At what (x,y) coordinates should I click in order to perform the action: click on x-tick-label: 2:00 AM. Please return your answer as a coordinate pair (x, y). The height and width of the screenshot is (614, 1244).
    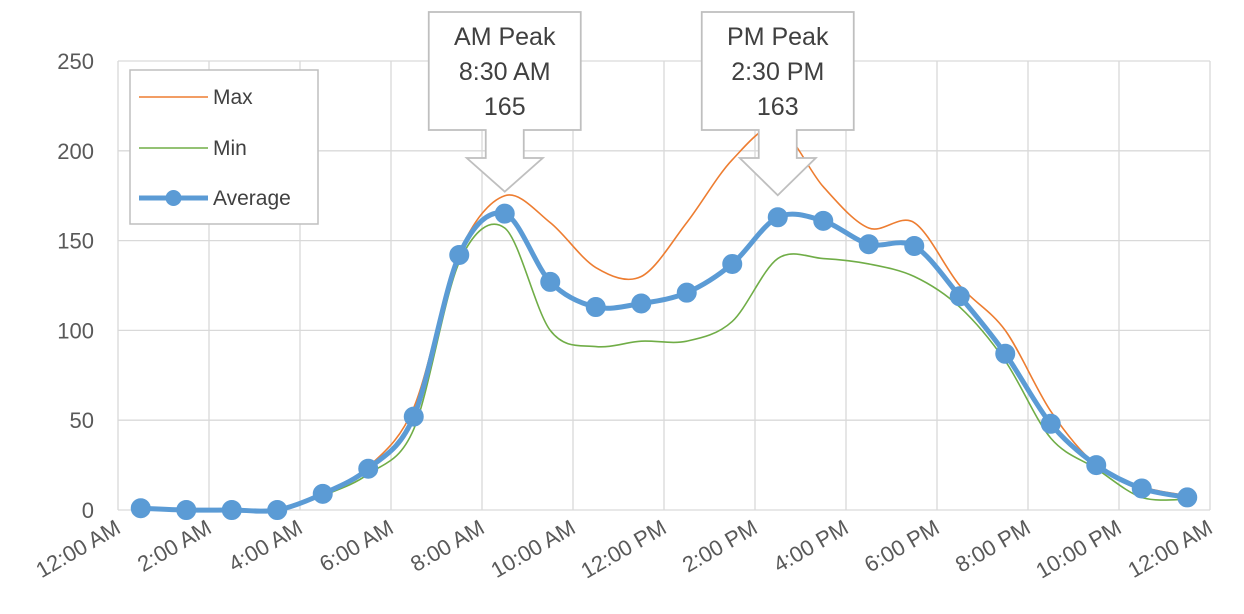
    Looking at the image, I should click on (174, 546).